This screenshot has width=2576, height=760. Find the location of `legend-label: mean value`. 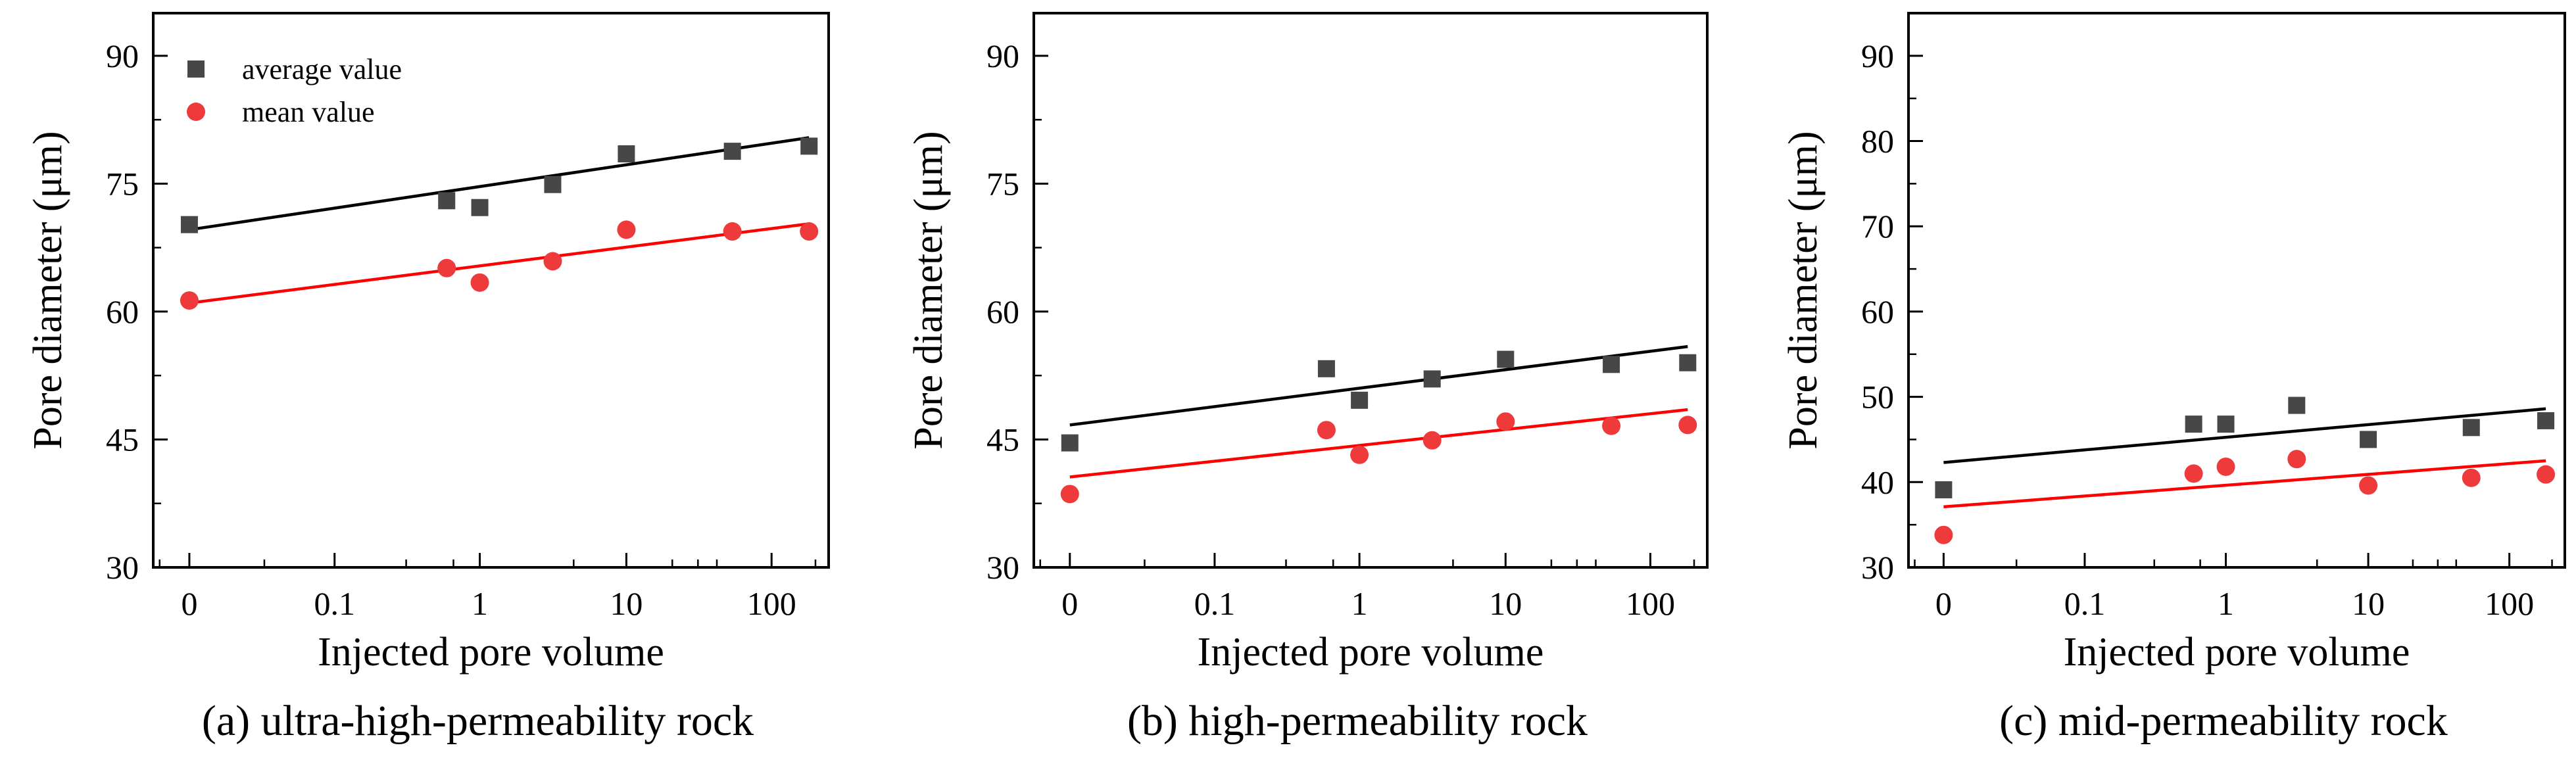

legend-label: mean value is located at coordinates (308, 112).